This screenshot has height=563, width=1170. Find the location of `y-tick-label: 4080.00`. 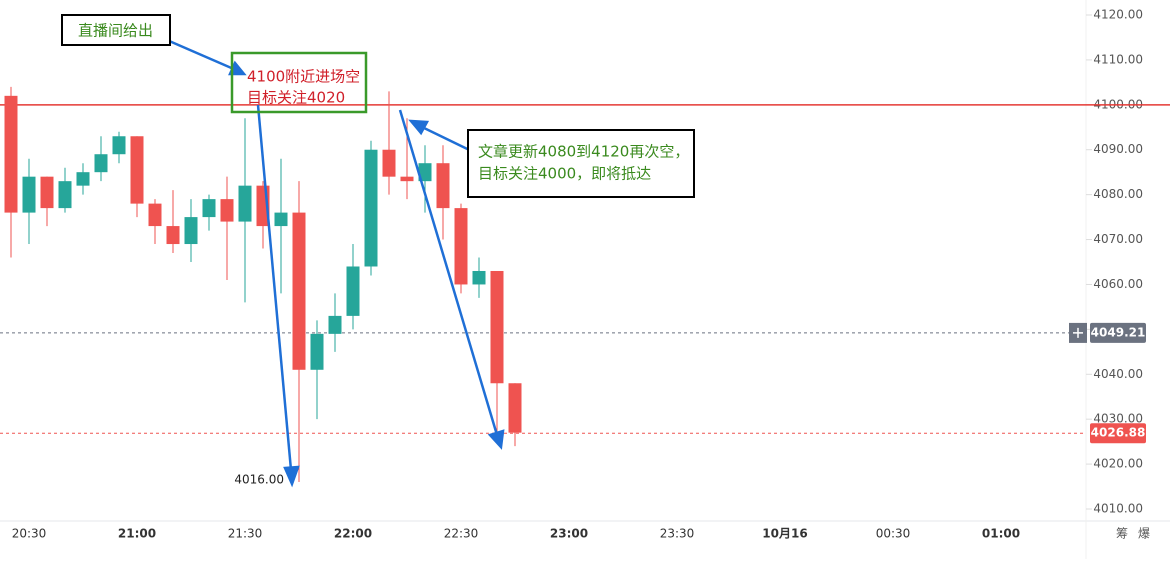

y-tick-label: 4080.00 is located at coordinates (1118, 194).